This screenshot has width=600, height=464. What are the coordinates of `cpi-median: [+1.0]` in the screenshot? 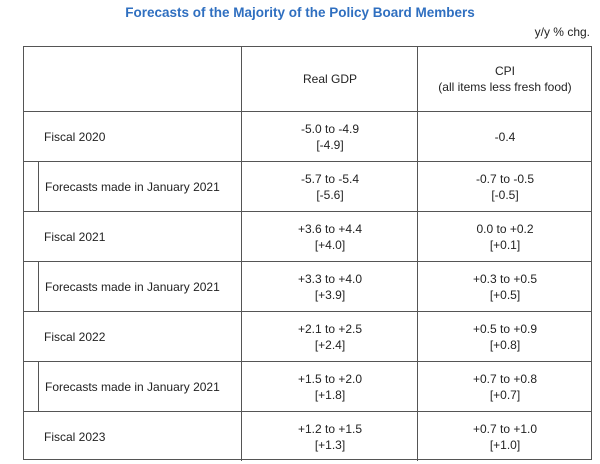 It's located at (505, 444).